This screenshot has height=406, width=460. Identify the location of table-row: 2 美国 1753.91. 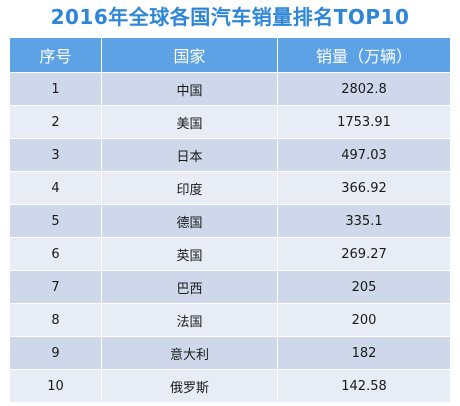
(230, 122).